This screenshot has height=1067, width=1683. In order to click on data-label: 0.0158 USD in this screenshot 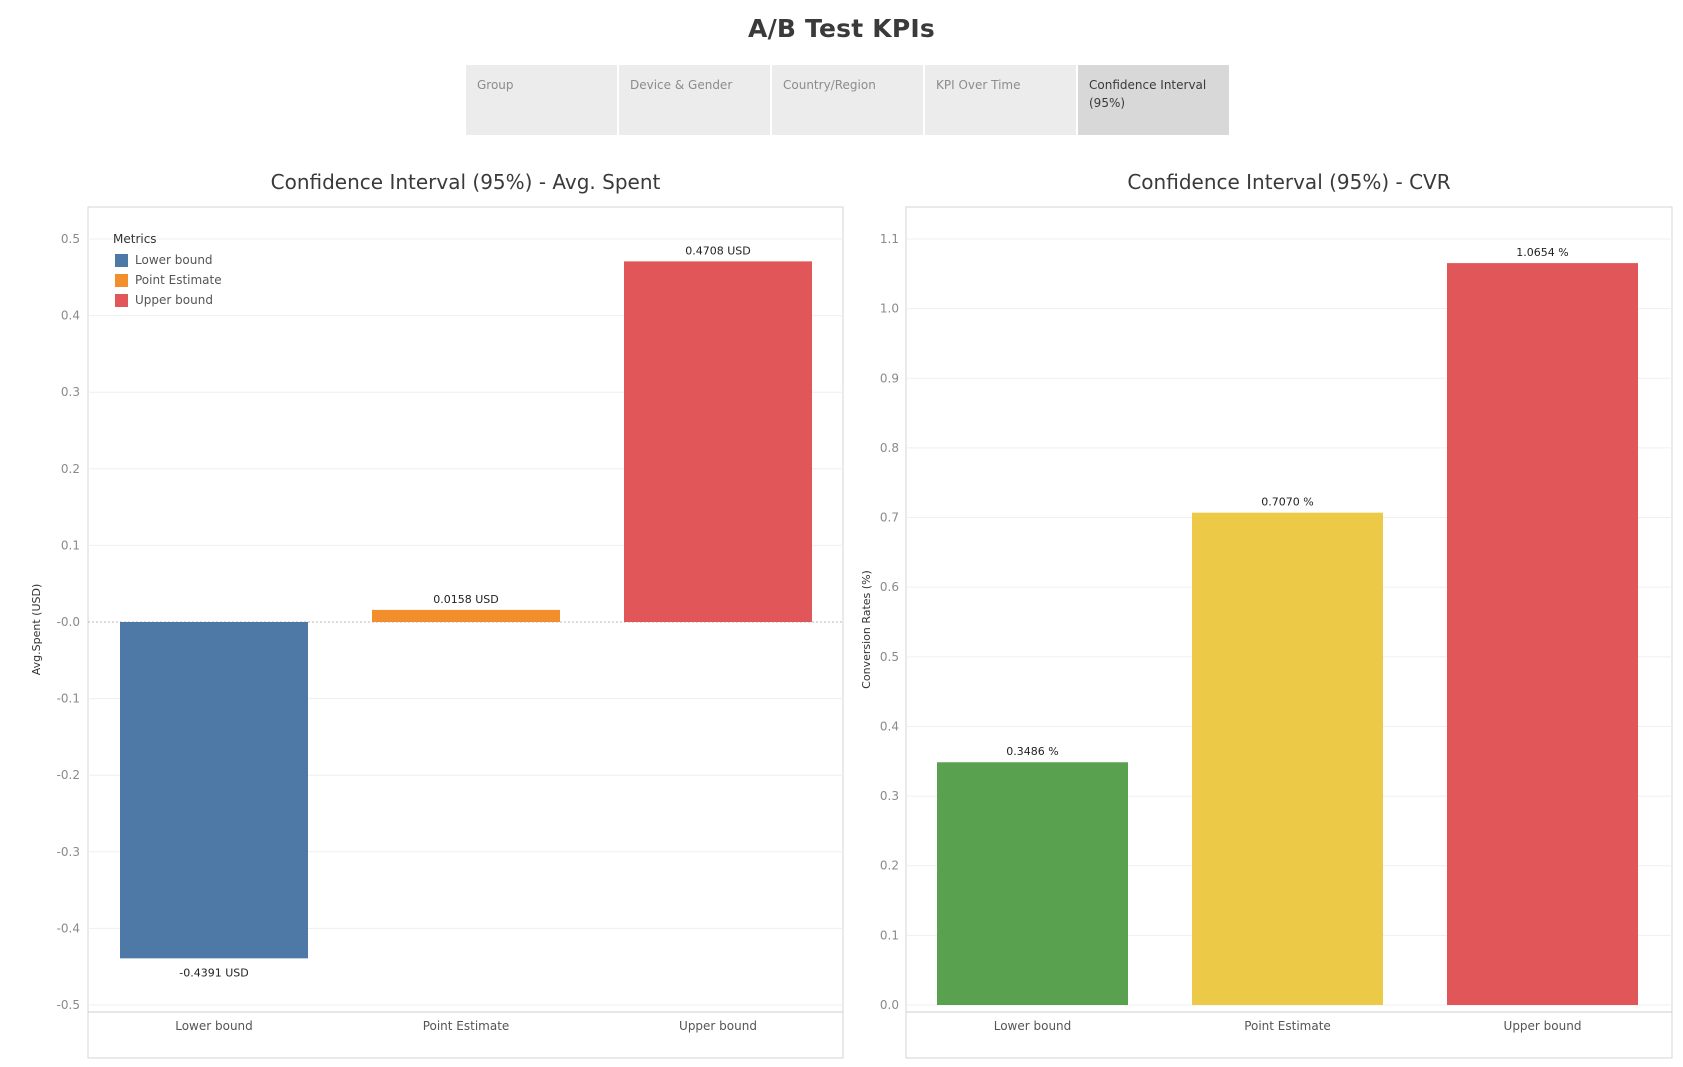, I will do `click(466, 599)`.